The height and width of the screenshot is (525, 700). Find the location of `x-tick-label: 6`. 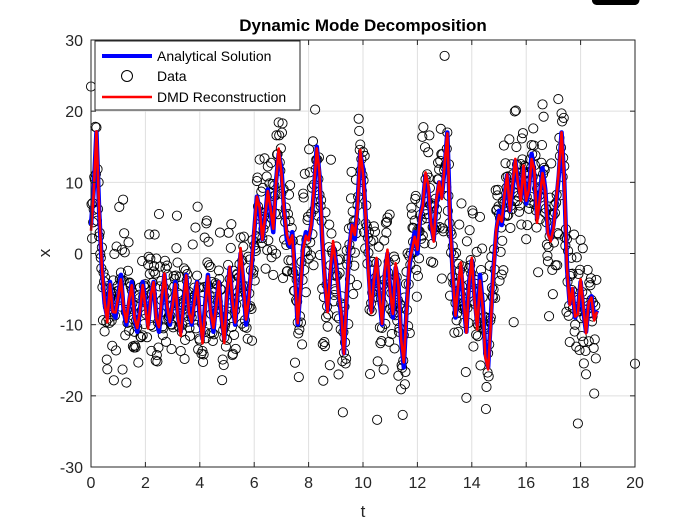

x-tick-label: 6 is located at coordinates (254, 483).